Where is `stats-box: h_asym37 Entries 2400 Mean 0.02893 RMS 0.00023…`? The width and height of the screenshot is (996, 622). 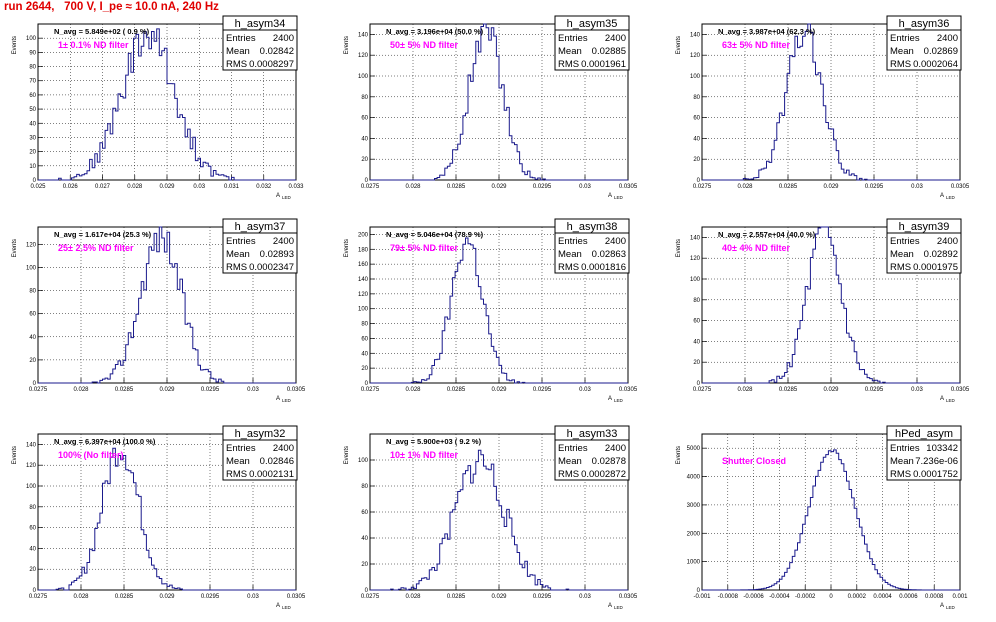 stats-box: h_asym37 Entries 2400 Mean 0.02893 RMS 0.00023… is located at coordinates (260, 246).